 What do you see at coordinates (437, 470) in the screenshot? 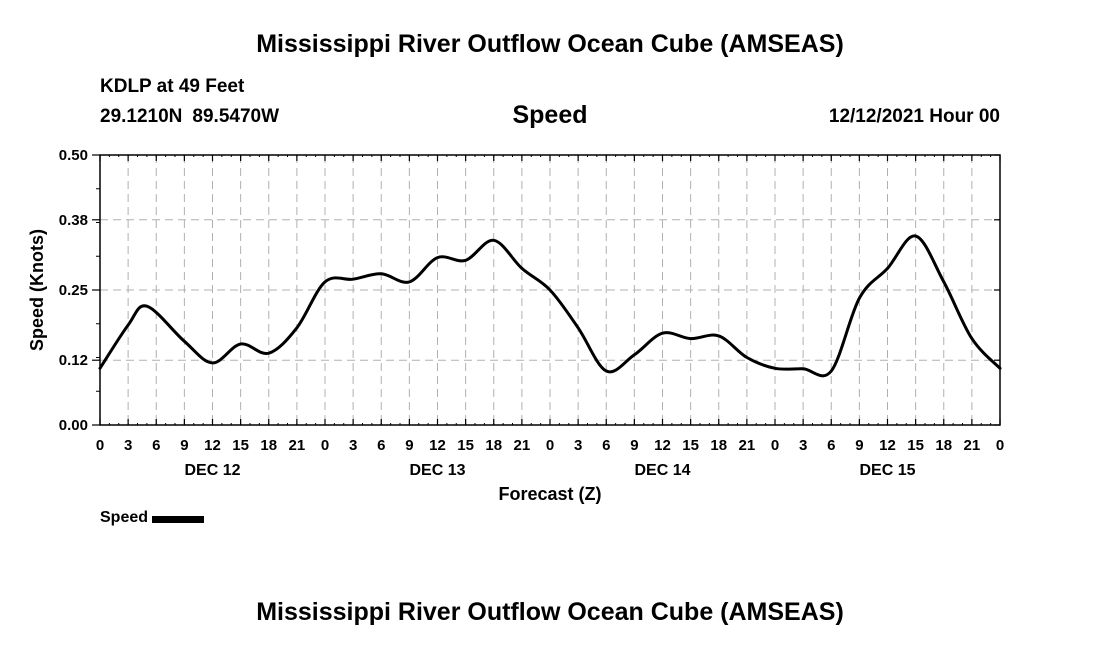
I see `day-label: DEC 13` at bounding box center [437, 470].